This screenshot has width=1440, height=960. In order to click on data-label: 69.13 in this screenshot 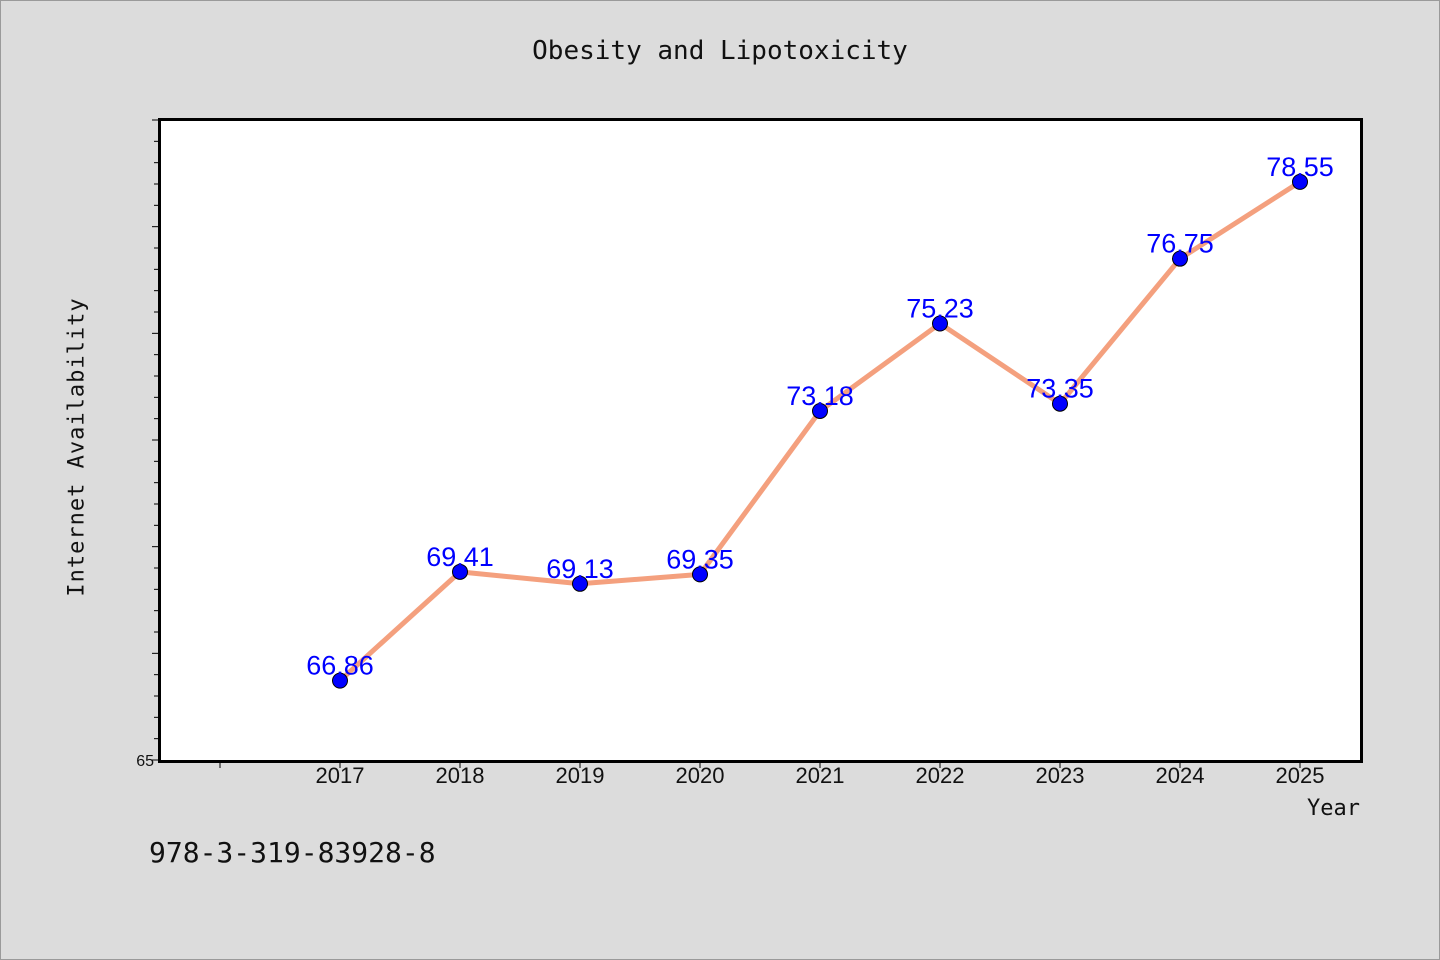, I will do `click(580, 569)`.